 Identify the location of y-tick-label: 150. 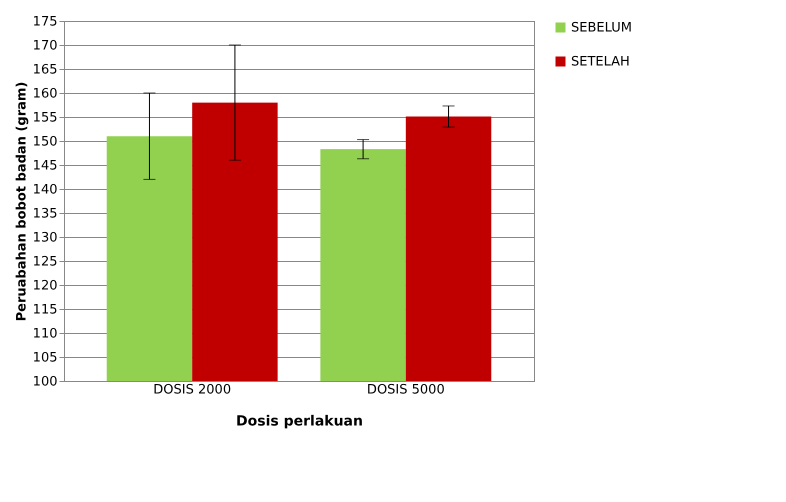
(45, 142).